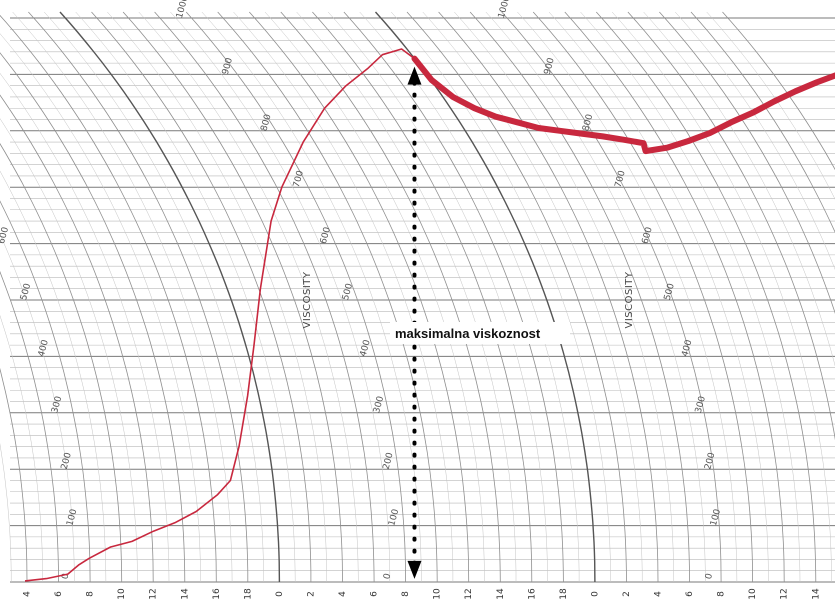 The width and height of the screenshot is (835, 603). Describe the element at coordinates (422, 594) in the screenshot. I see `time-tick-labels: 4 6 8 10 12 14 16 18 0 2 4 6 8 10 12 14 16 18 0 2 4 6 8 10 12 14` at that location.